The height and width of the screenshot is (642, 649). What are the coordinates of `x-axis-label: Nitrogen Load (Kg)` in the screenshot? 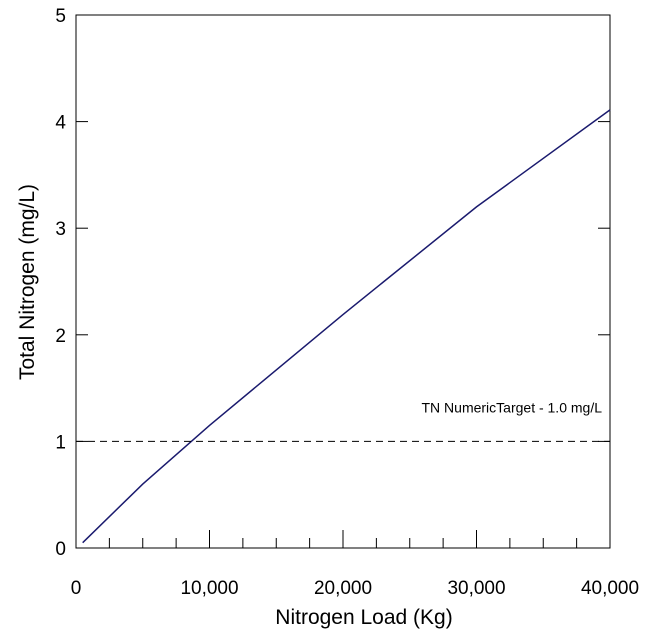 It's located at (363, 617).